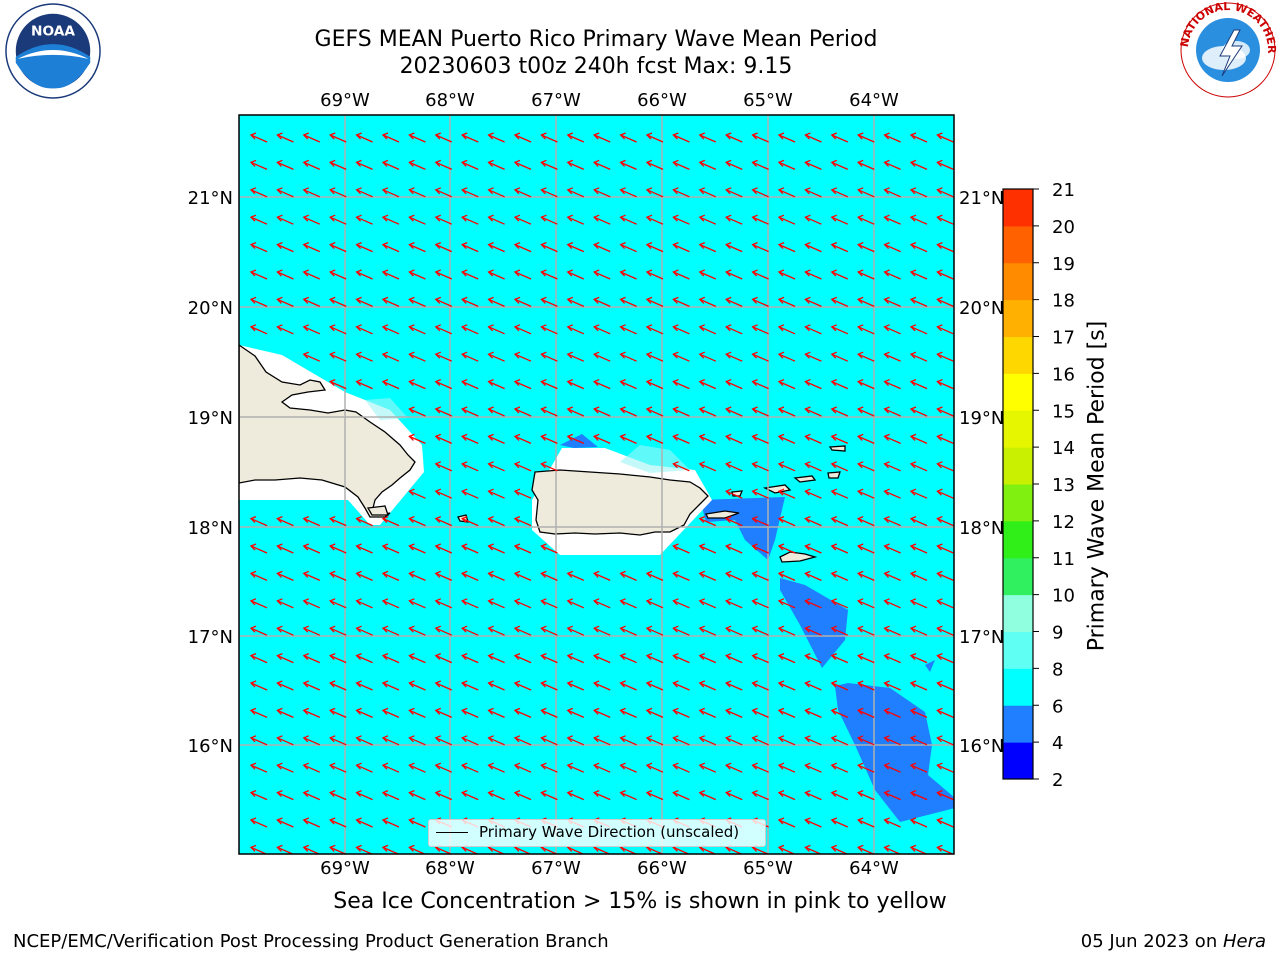 This screenshot has width=1280, height=960. I want to click on lat-label-left: 19°N, so click(210, 418).